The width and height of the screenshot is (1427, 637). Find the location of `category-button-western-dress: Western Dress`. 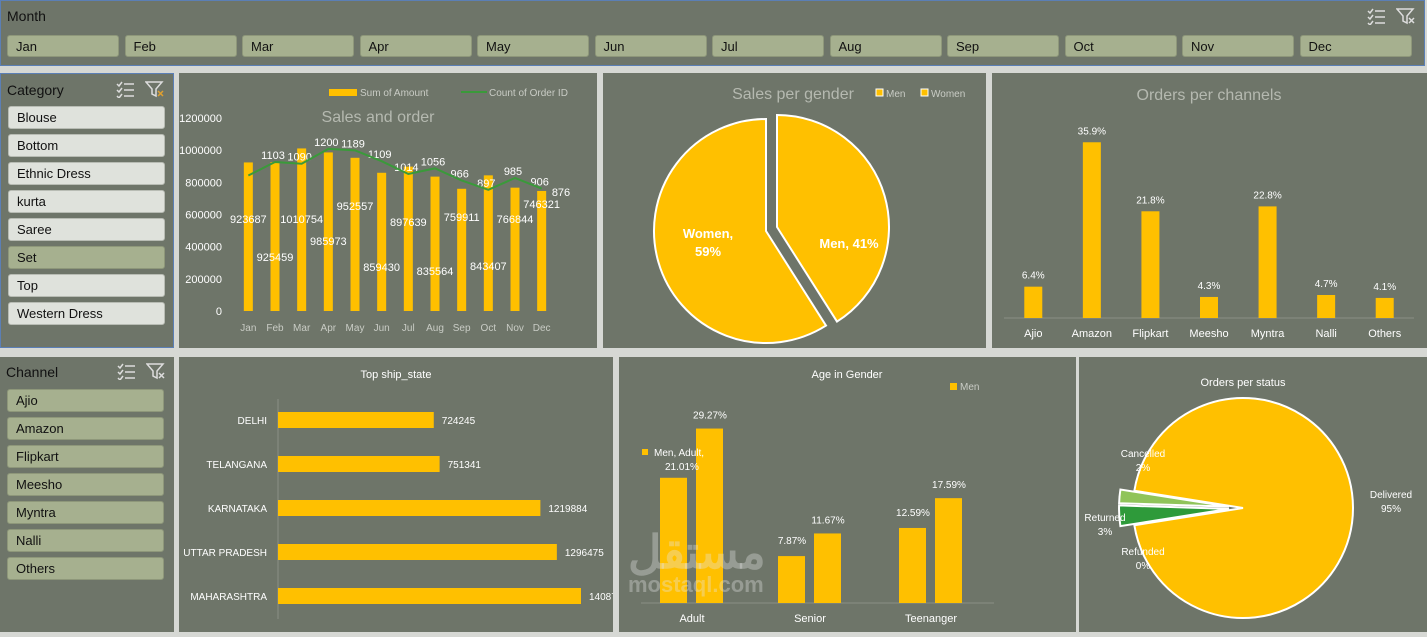

category-button-western-dress: Western Dress is located at coordinates (86, 313).